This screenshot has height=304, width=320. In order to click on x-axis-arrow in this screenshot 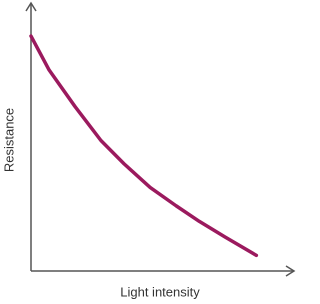, I will do `click(290, 271)`.